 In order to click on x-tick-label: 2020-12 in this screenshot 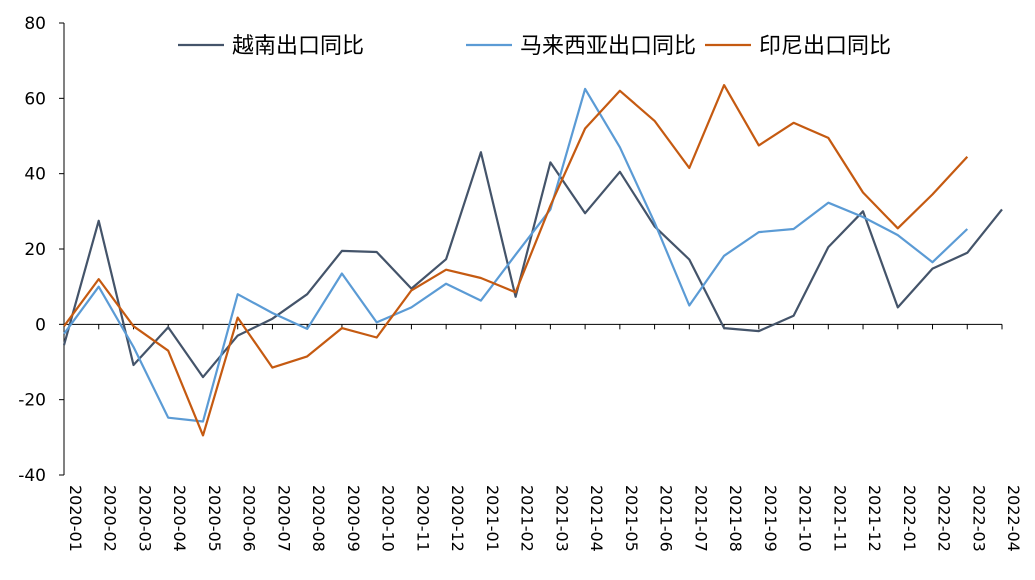, I will do `click(457, 518)`.